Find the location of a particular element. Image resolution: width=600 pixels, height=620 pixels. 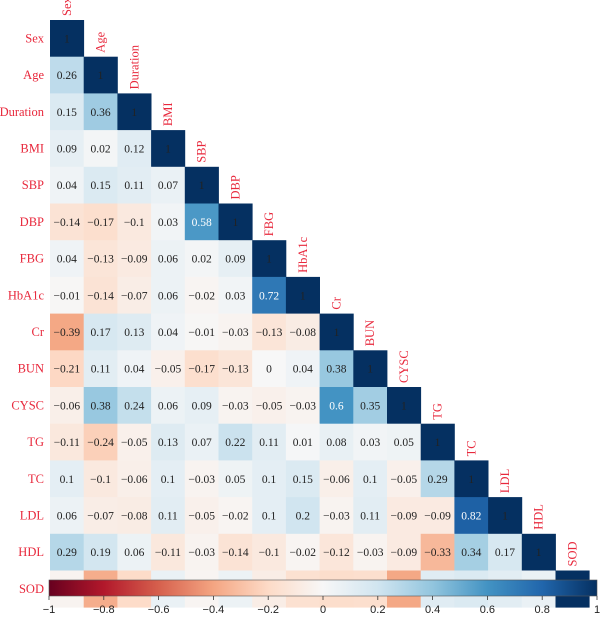

heatmap-cell-duration-duration is located at coordinates (134, 112).